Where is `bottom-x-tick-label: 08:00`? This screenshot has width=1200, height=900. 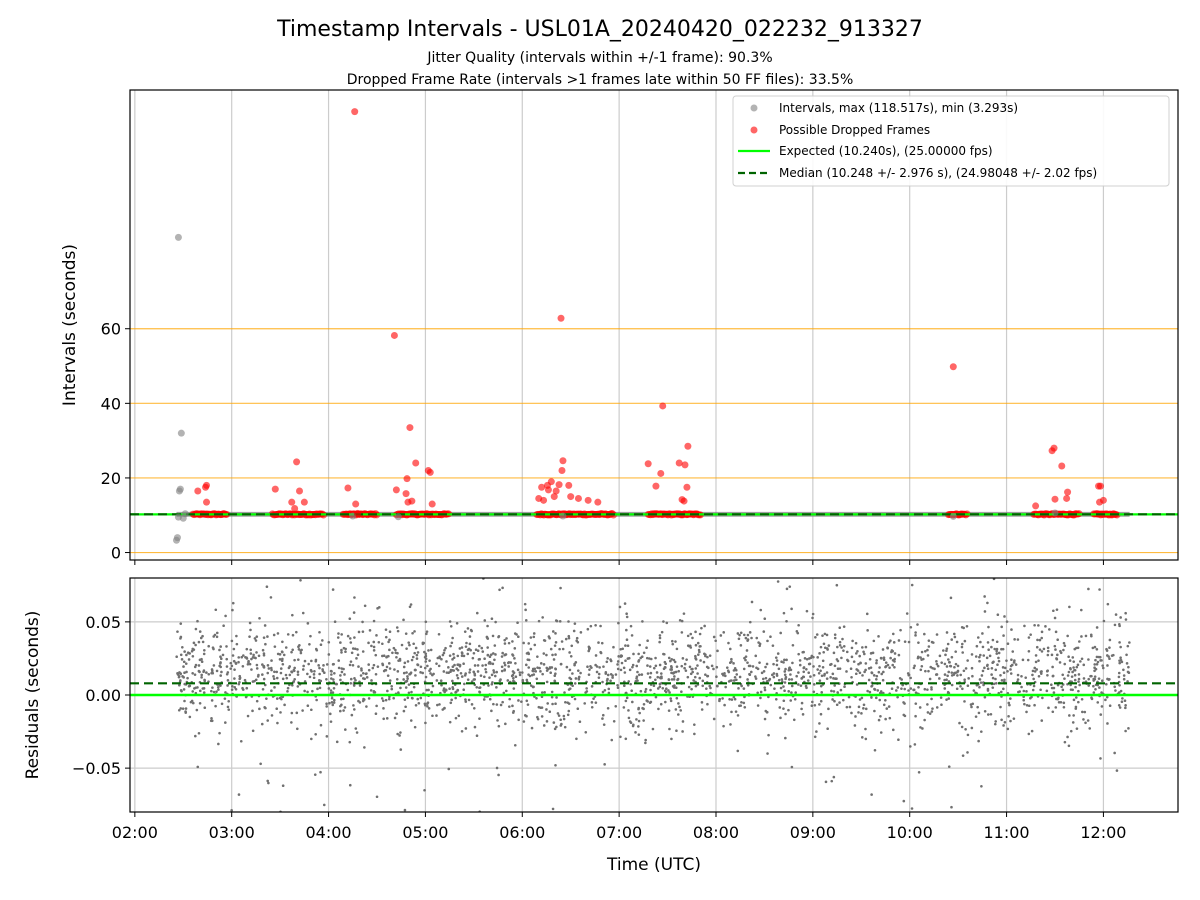
bottom-x-tick-label: 08:00 is located at coordinates (716, 832).